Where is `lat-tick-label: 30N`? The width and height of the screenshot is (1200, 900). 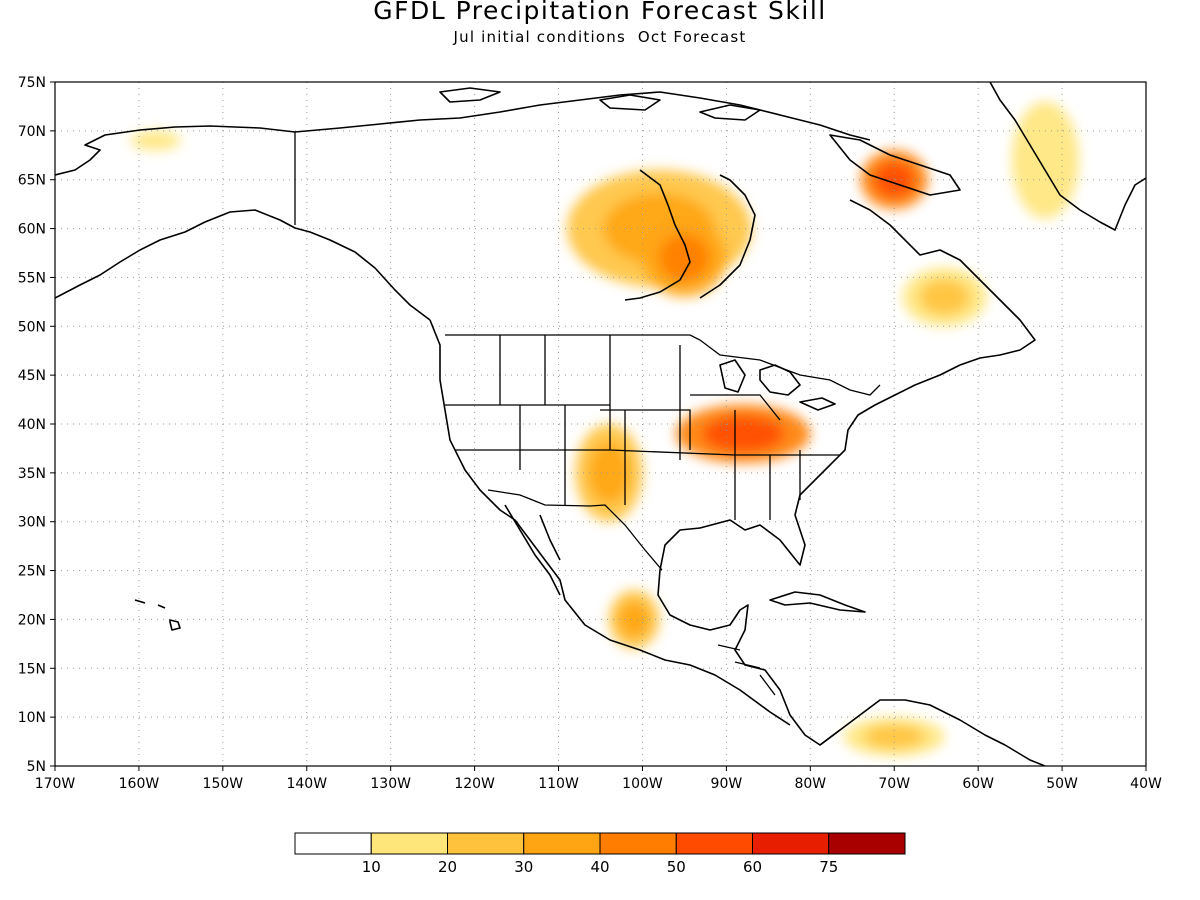 lat-tick-label: 30N is located at coordinates (32, 523).